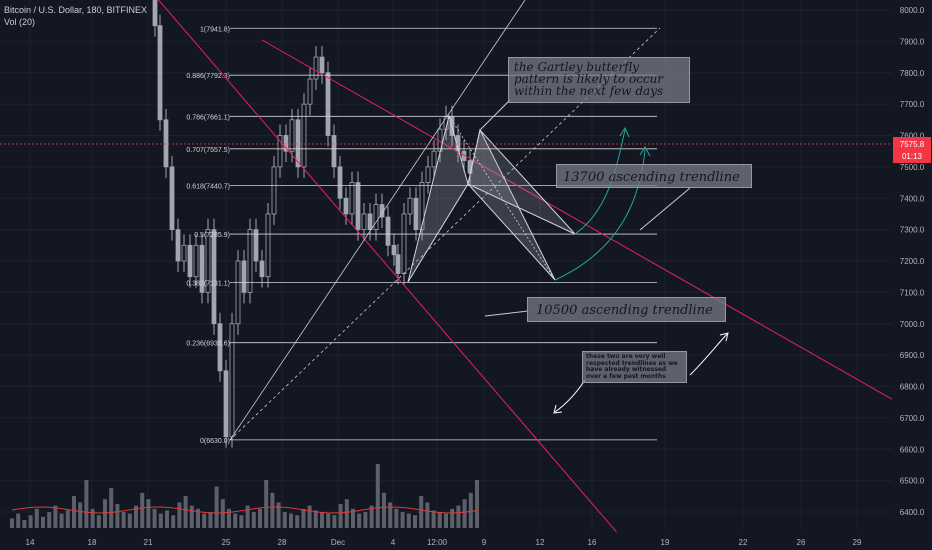 Image resolution: width=932 pixels, height=550 pixels. What do you see at coordinates (708, 354) in the screenshot?
I see `note-arrow-up` at bounding box center [708, 354].